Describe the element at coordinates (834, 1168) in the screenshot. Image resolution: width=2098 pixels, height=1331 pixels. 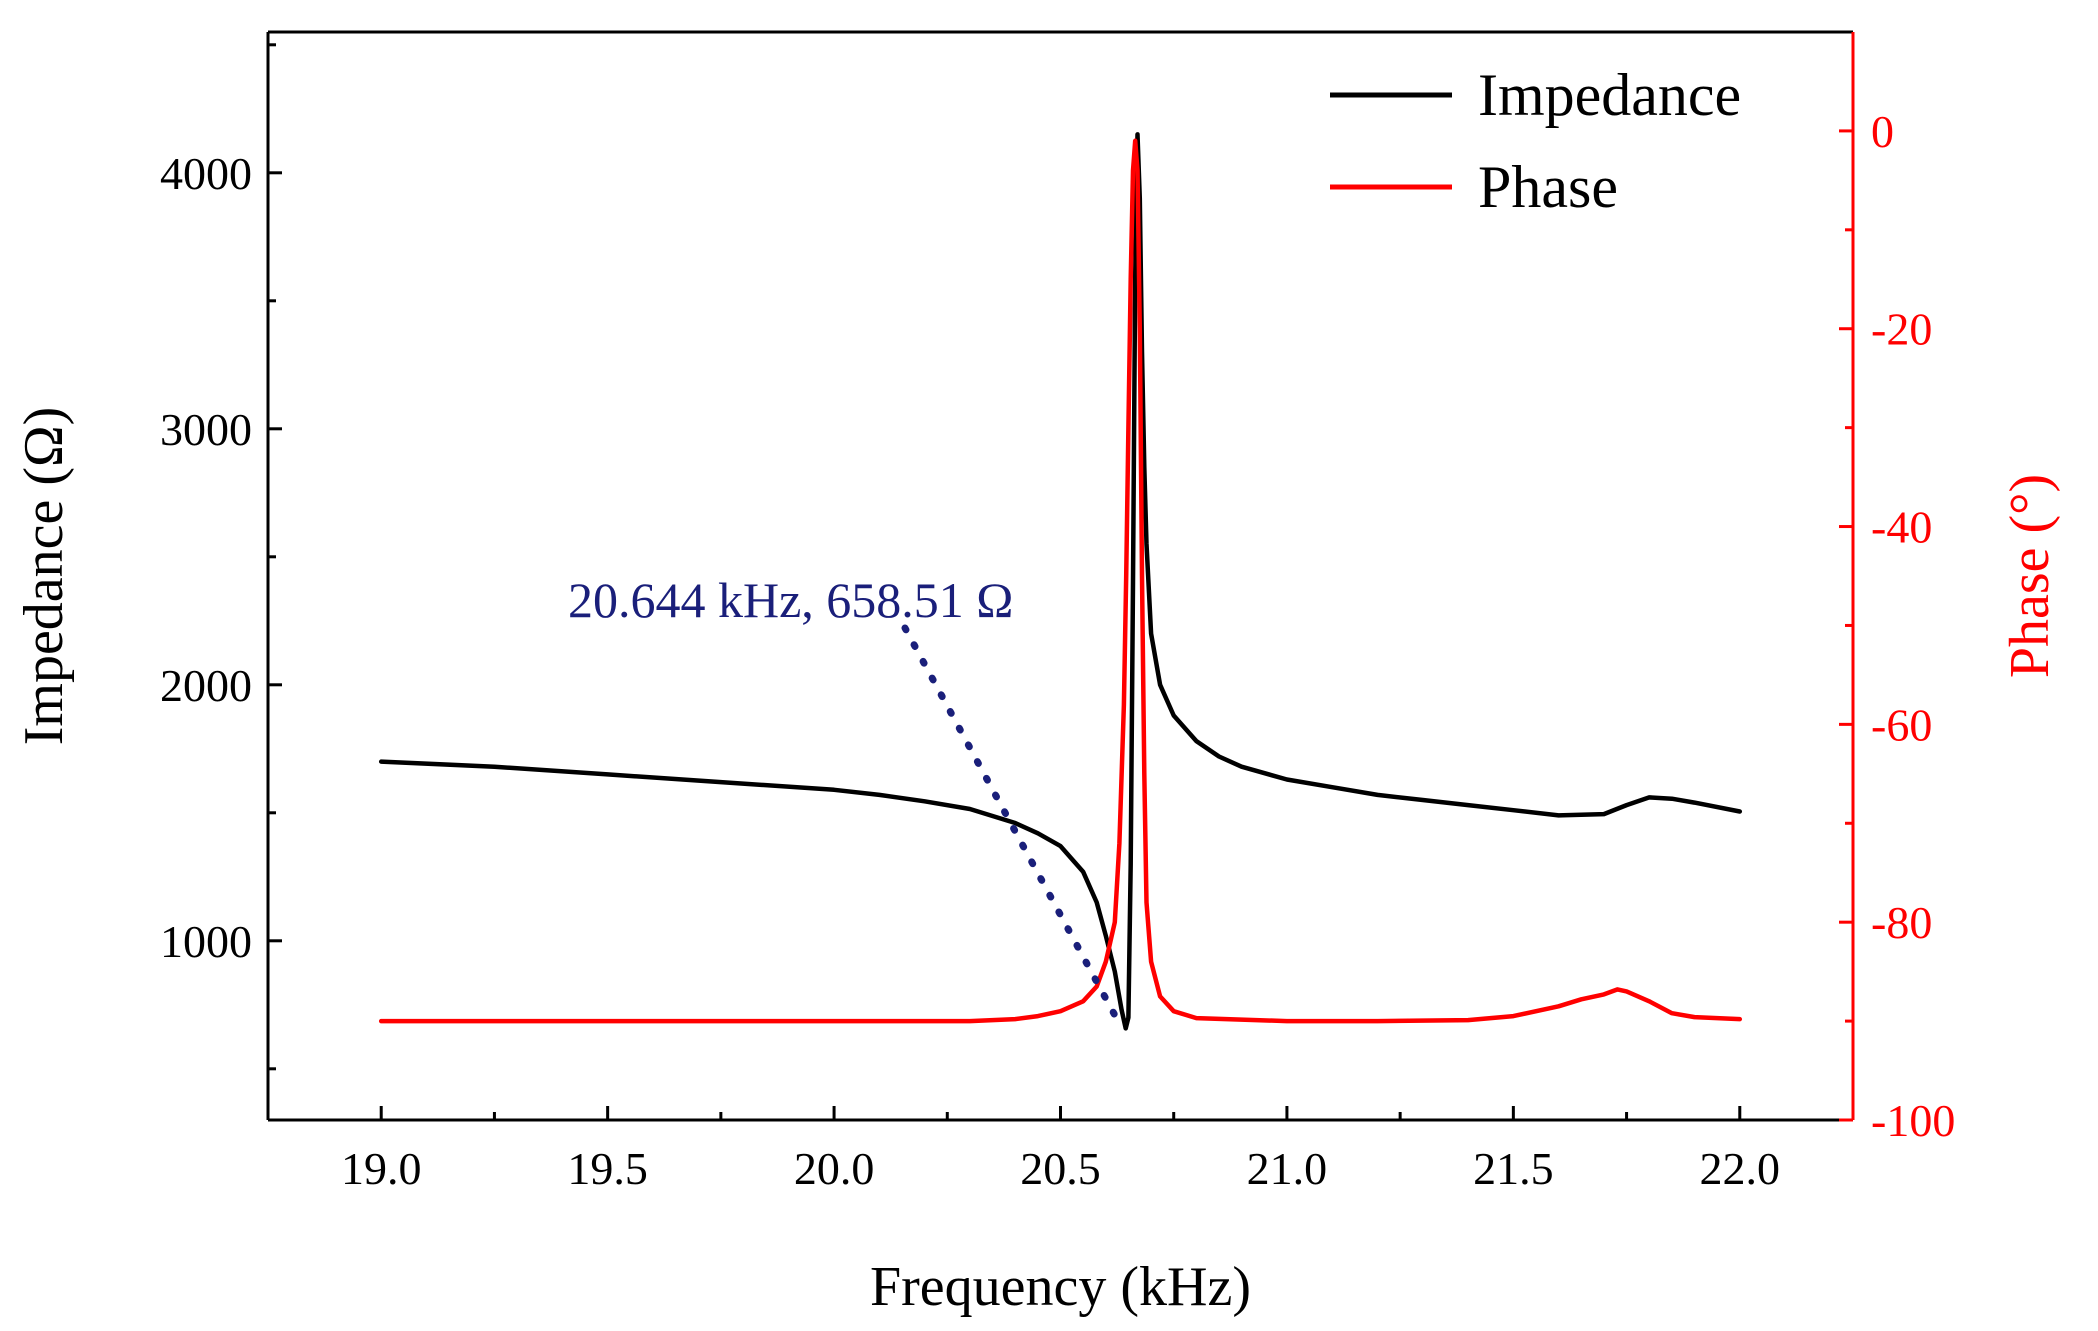
I see `x-tick-label: 20.0` at that location.